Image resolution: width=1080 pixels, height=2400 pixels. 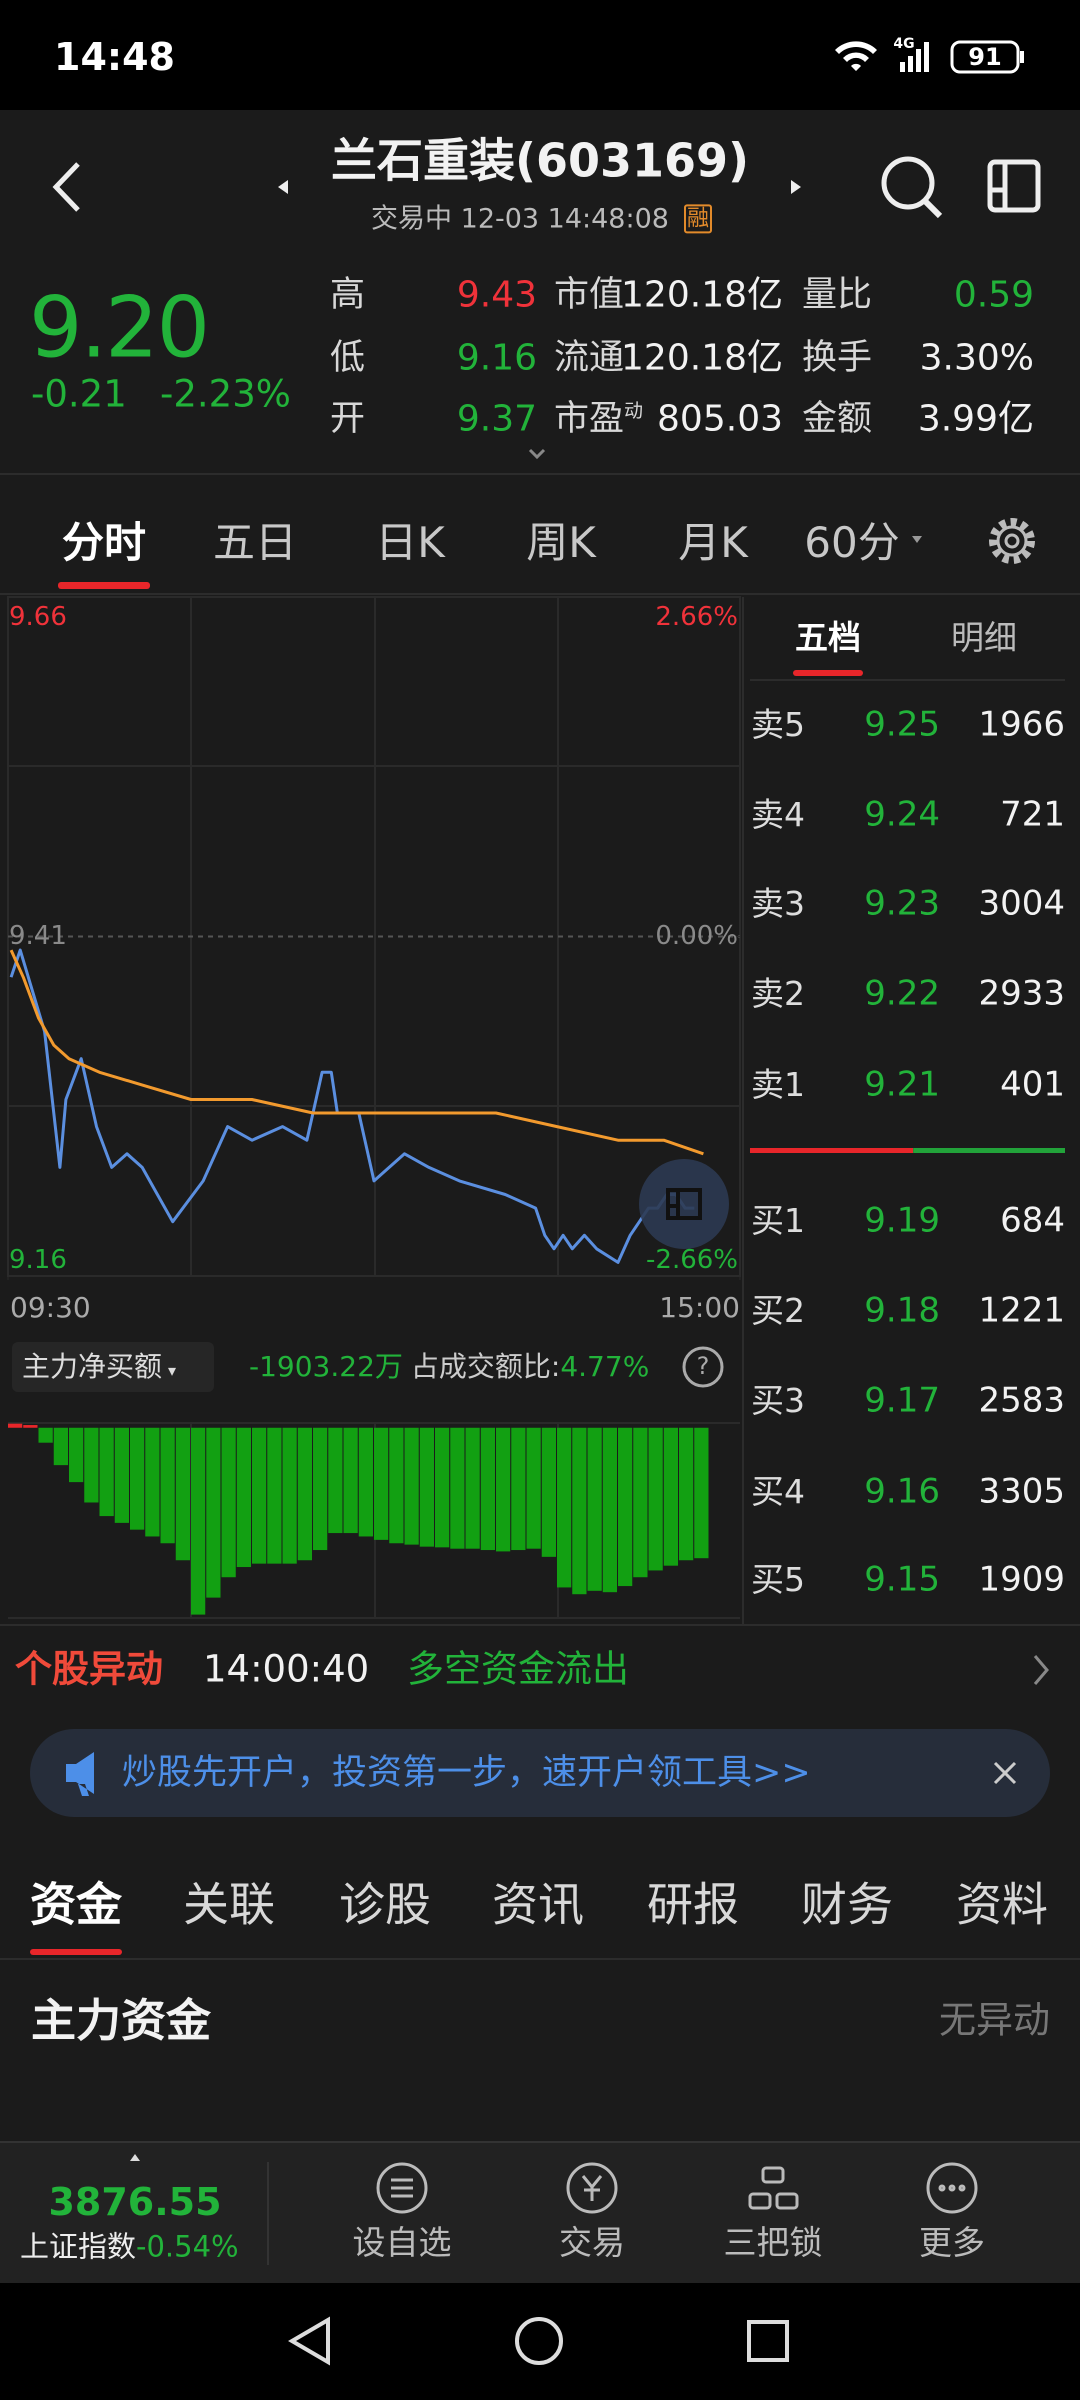 I want to click on book-price: 9.23, so click(x=902, y=903).